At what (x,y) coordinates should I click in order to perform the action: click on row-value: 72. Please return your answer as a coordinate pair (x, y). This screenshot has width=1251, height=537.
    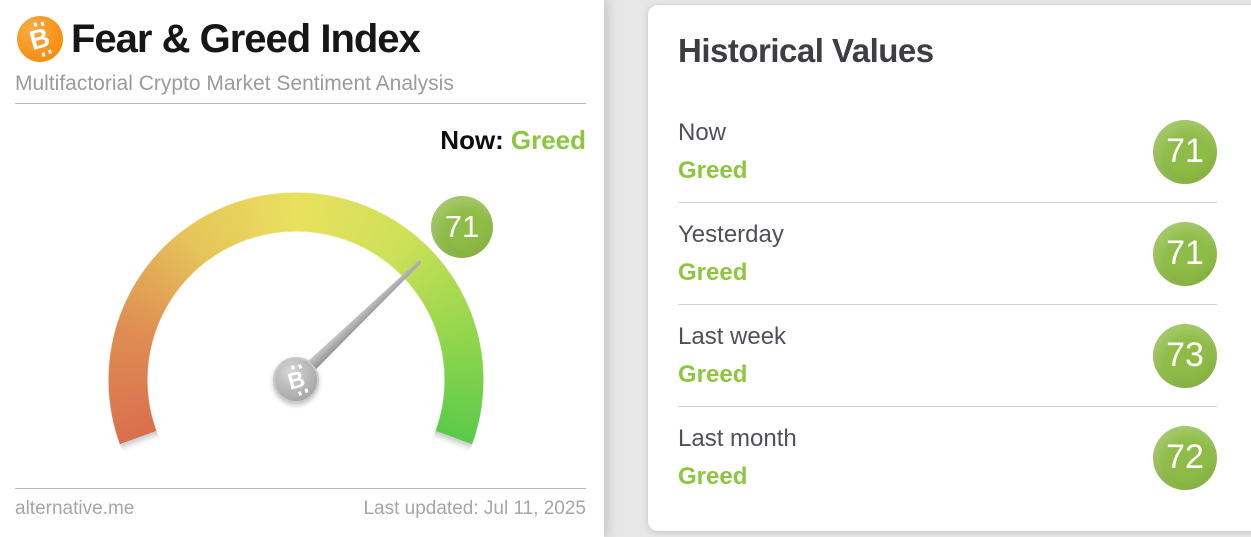
    Looking at the image, I should click on (1185, 457).